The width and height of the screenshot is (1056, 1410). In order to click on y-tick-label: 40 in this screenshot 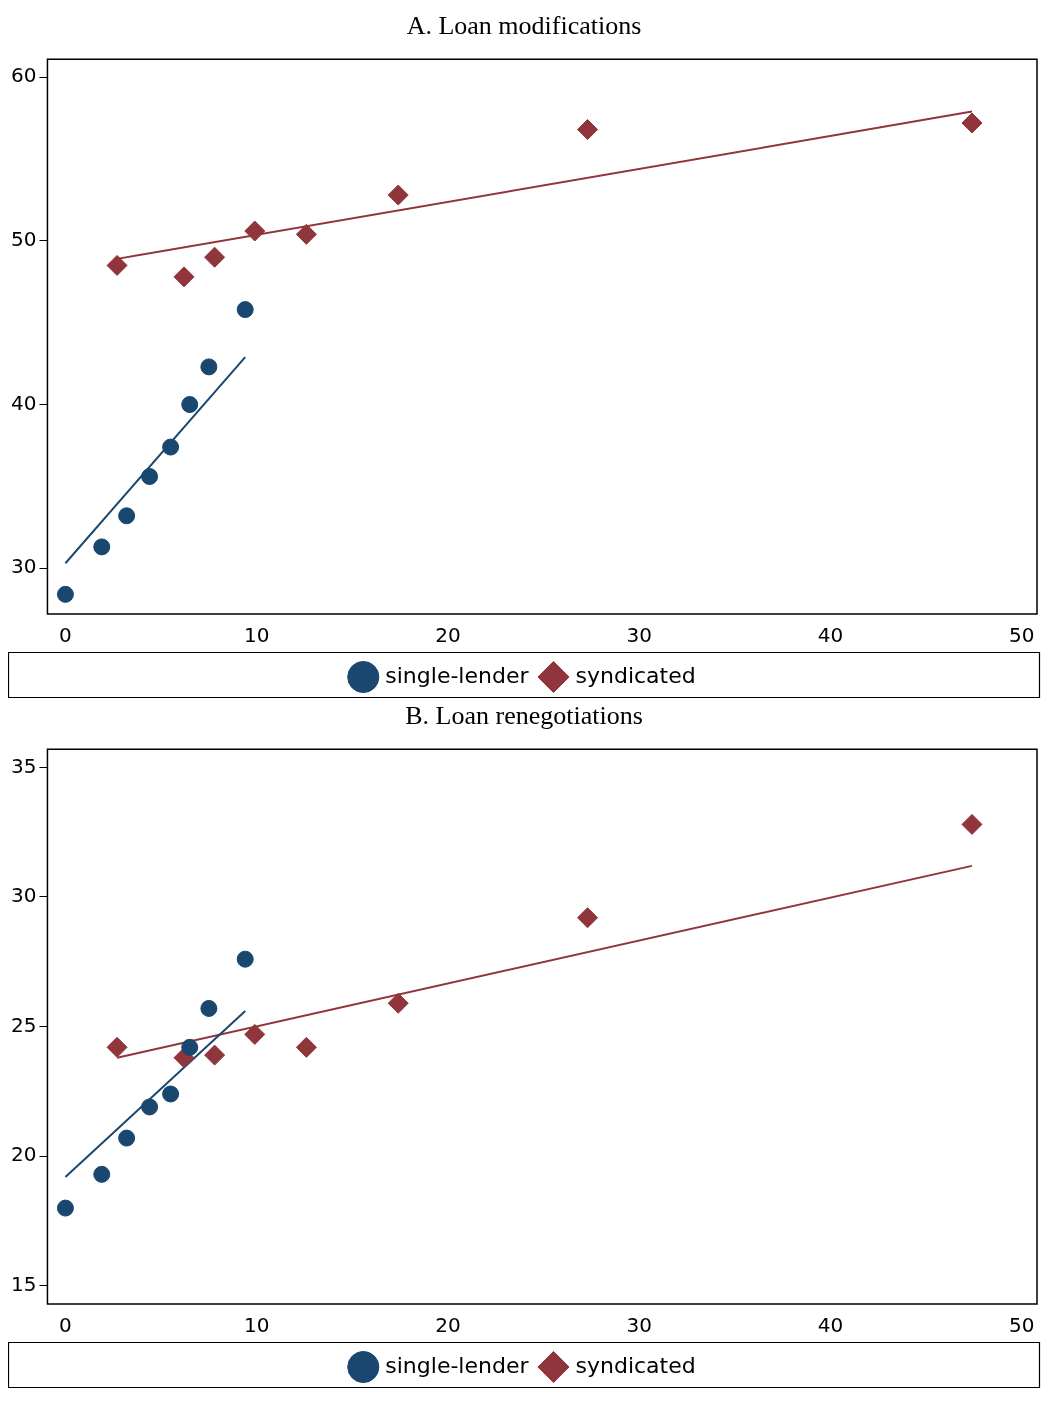, I will do `click(24, 402)`.